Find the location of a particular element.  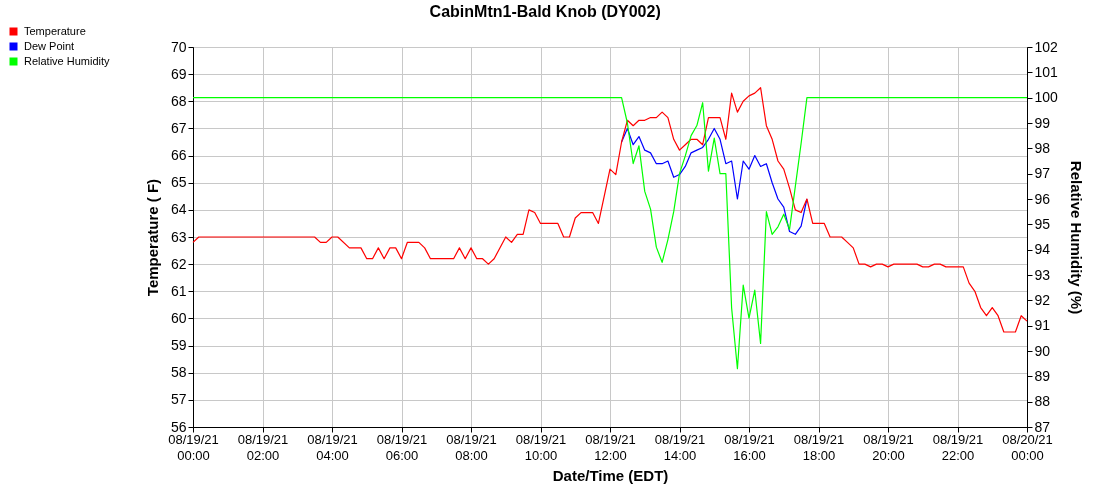

y-tick-label: 58 is located at coordinates (178, 372).